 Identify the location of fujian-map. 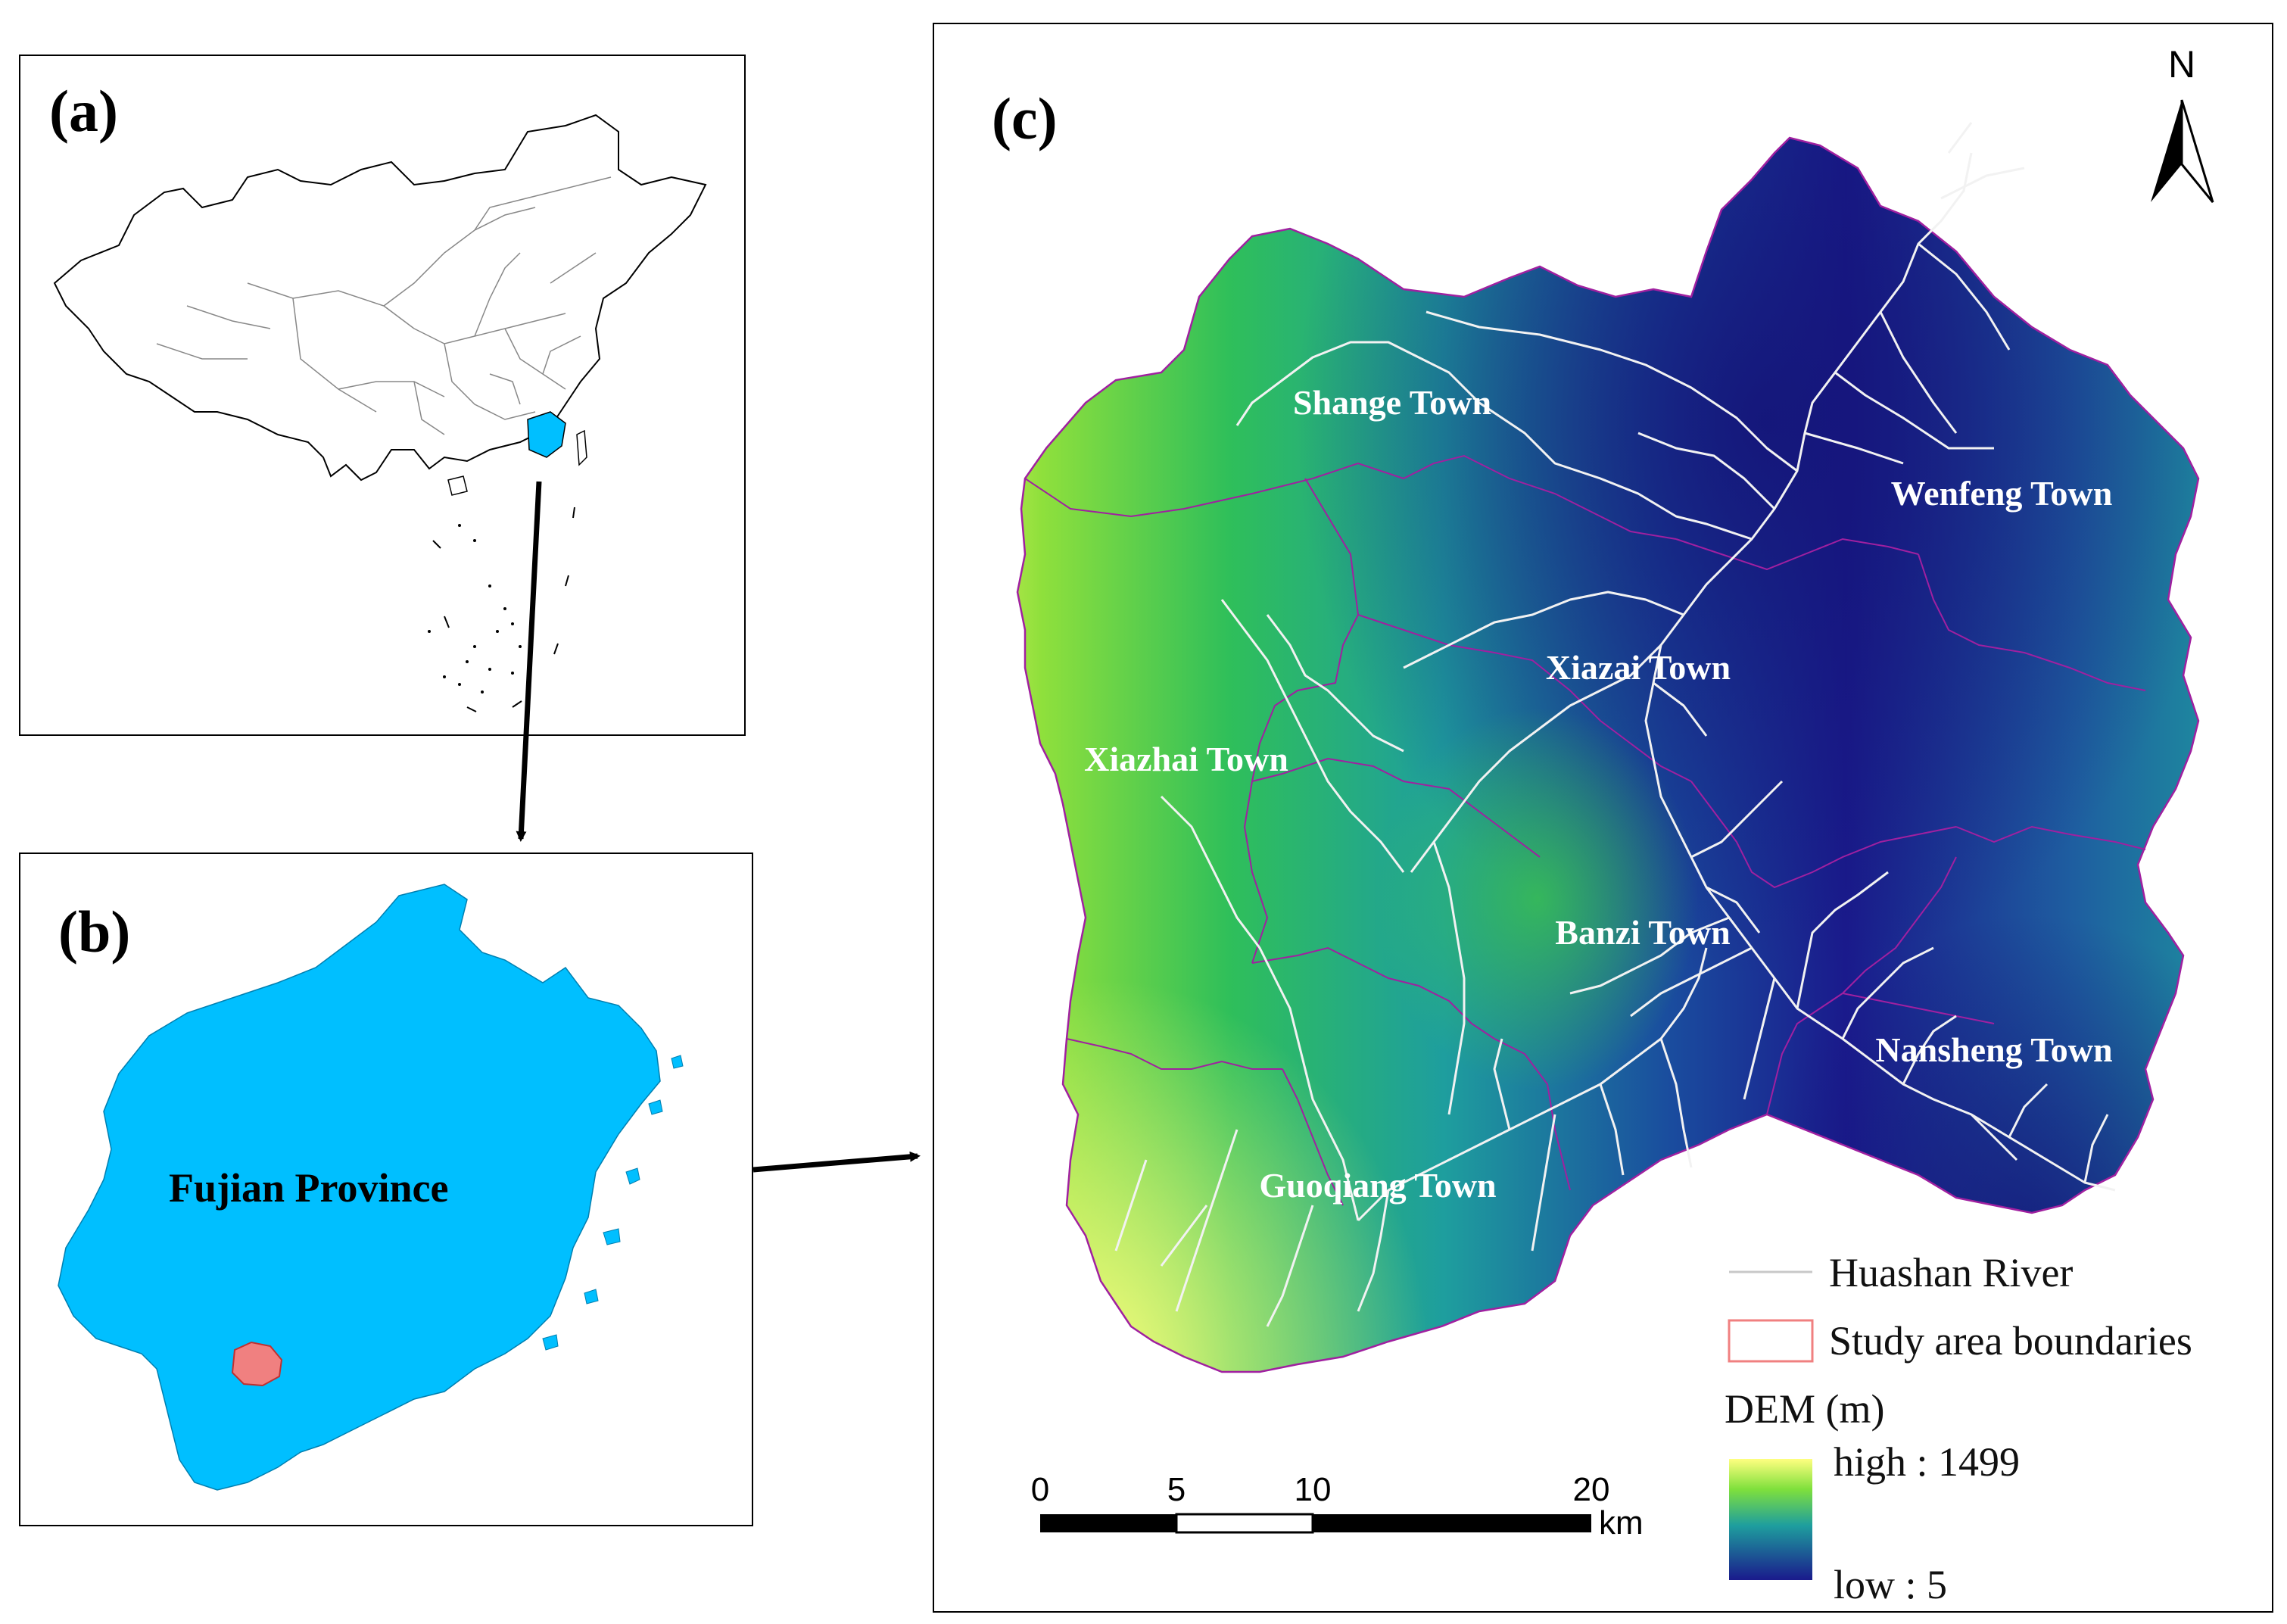
(371, 1187).